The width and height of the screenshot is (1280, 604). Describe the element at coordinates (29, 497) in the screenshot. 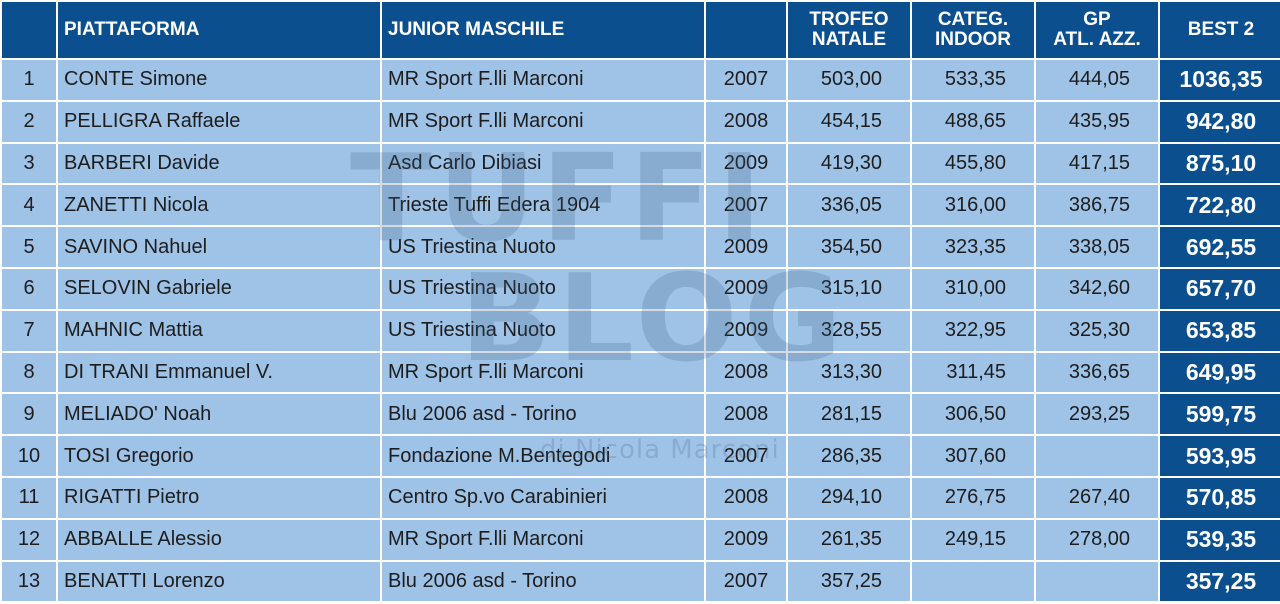

I see `cell-pos: 11` at that location.